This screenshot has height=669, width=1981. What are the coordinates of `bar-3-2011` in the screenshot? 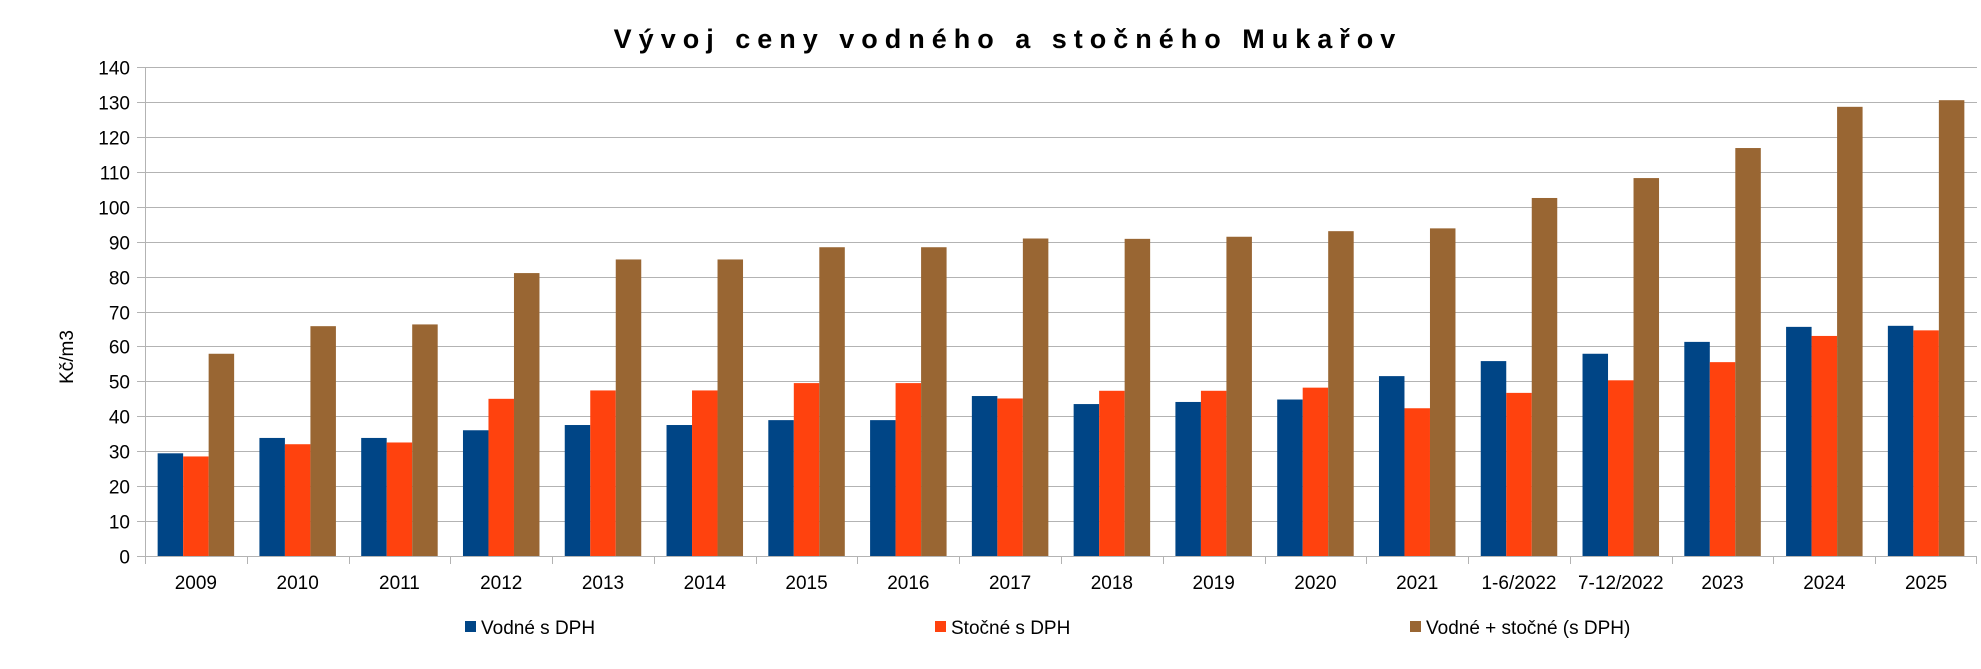 It's located at (425, 440).